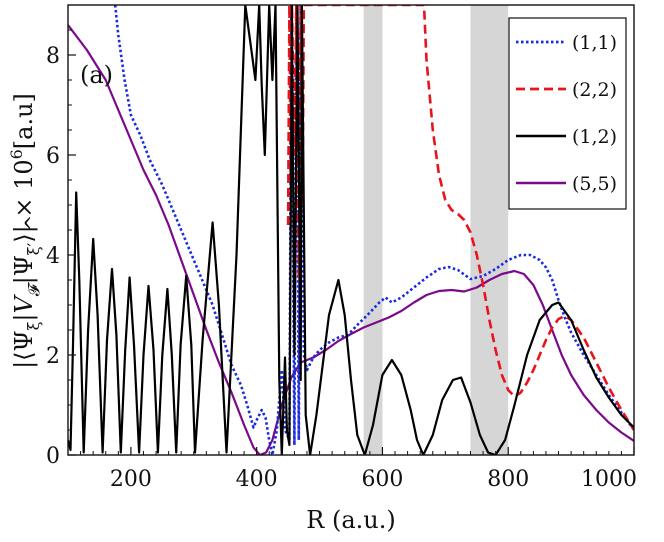 The width and height of the screenshot is (664, 542). I want to click on y-tick-label: 2, so click(53, 356).